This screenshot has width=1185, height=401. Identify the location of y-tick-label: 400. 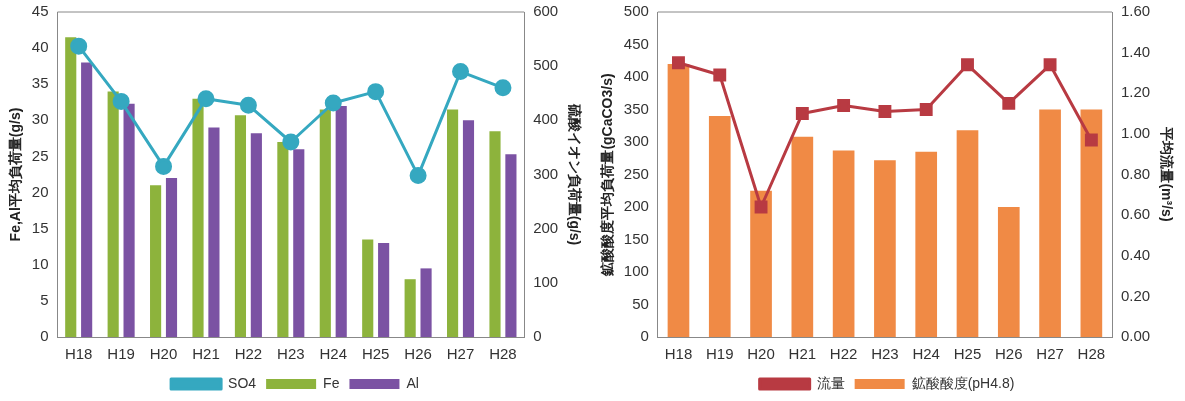
(636, 76).